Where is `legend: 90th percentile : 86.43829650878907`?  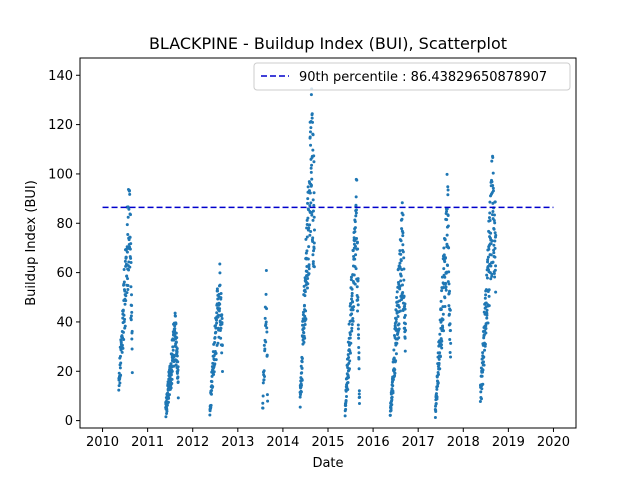 legend: 90th percentile : 86.43829650878907 is located at coordinates (412, 76).